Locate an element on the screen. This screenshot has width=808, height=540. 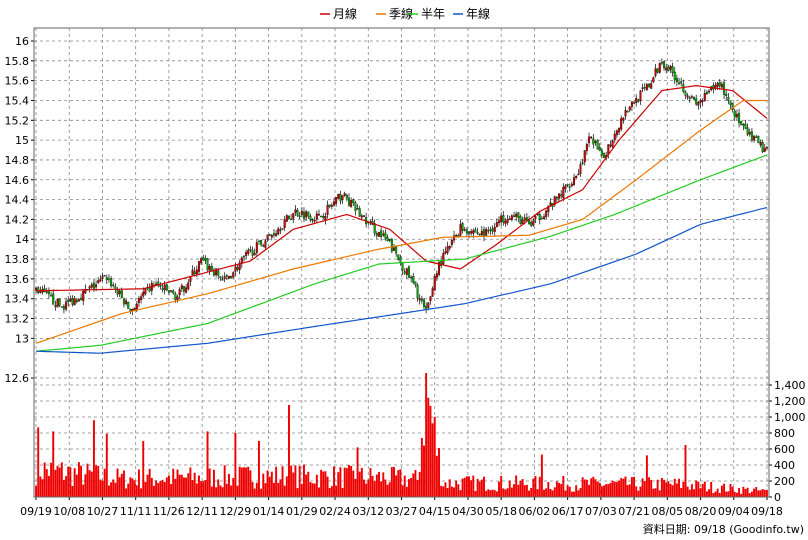
price-tick-label: 14.8 is located at coordinates (17, 160).